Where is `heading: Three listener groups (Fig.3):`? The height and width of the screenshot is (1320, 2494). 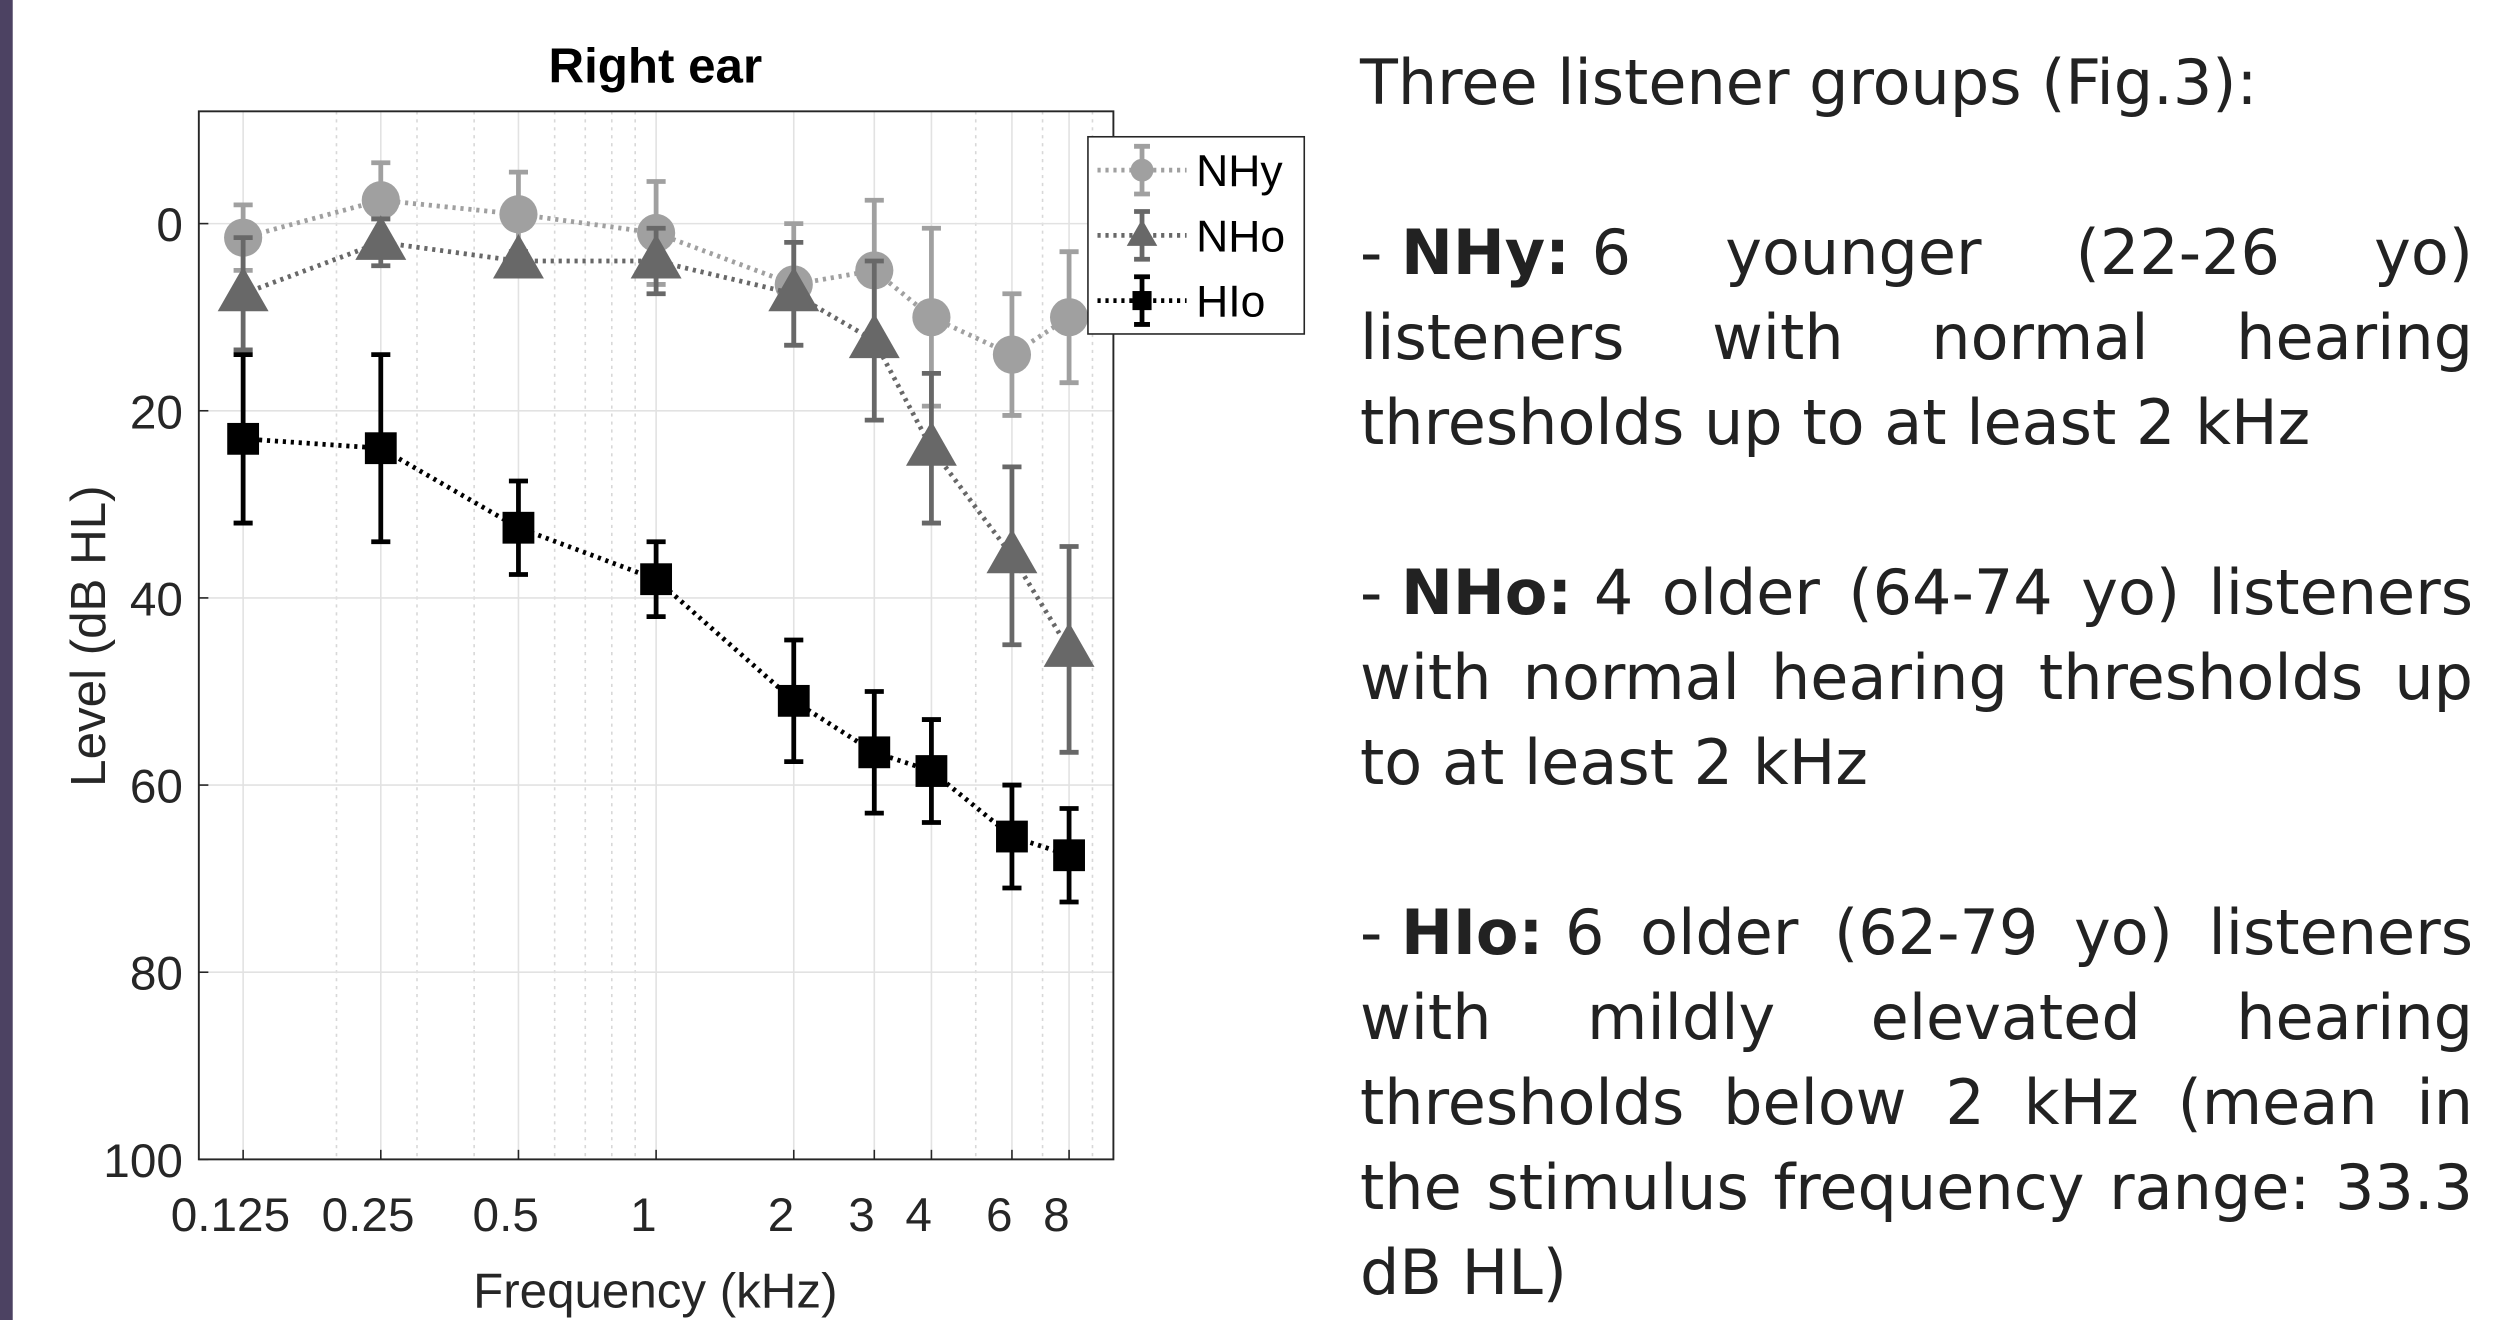 heading: Three listener groups (Fig.3): is located at coordinates (1809, 82).